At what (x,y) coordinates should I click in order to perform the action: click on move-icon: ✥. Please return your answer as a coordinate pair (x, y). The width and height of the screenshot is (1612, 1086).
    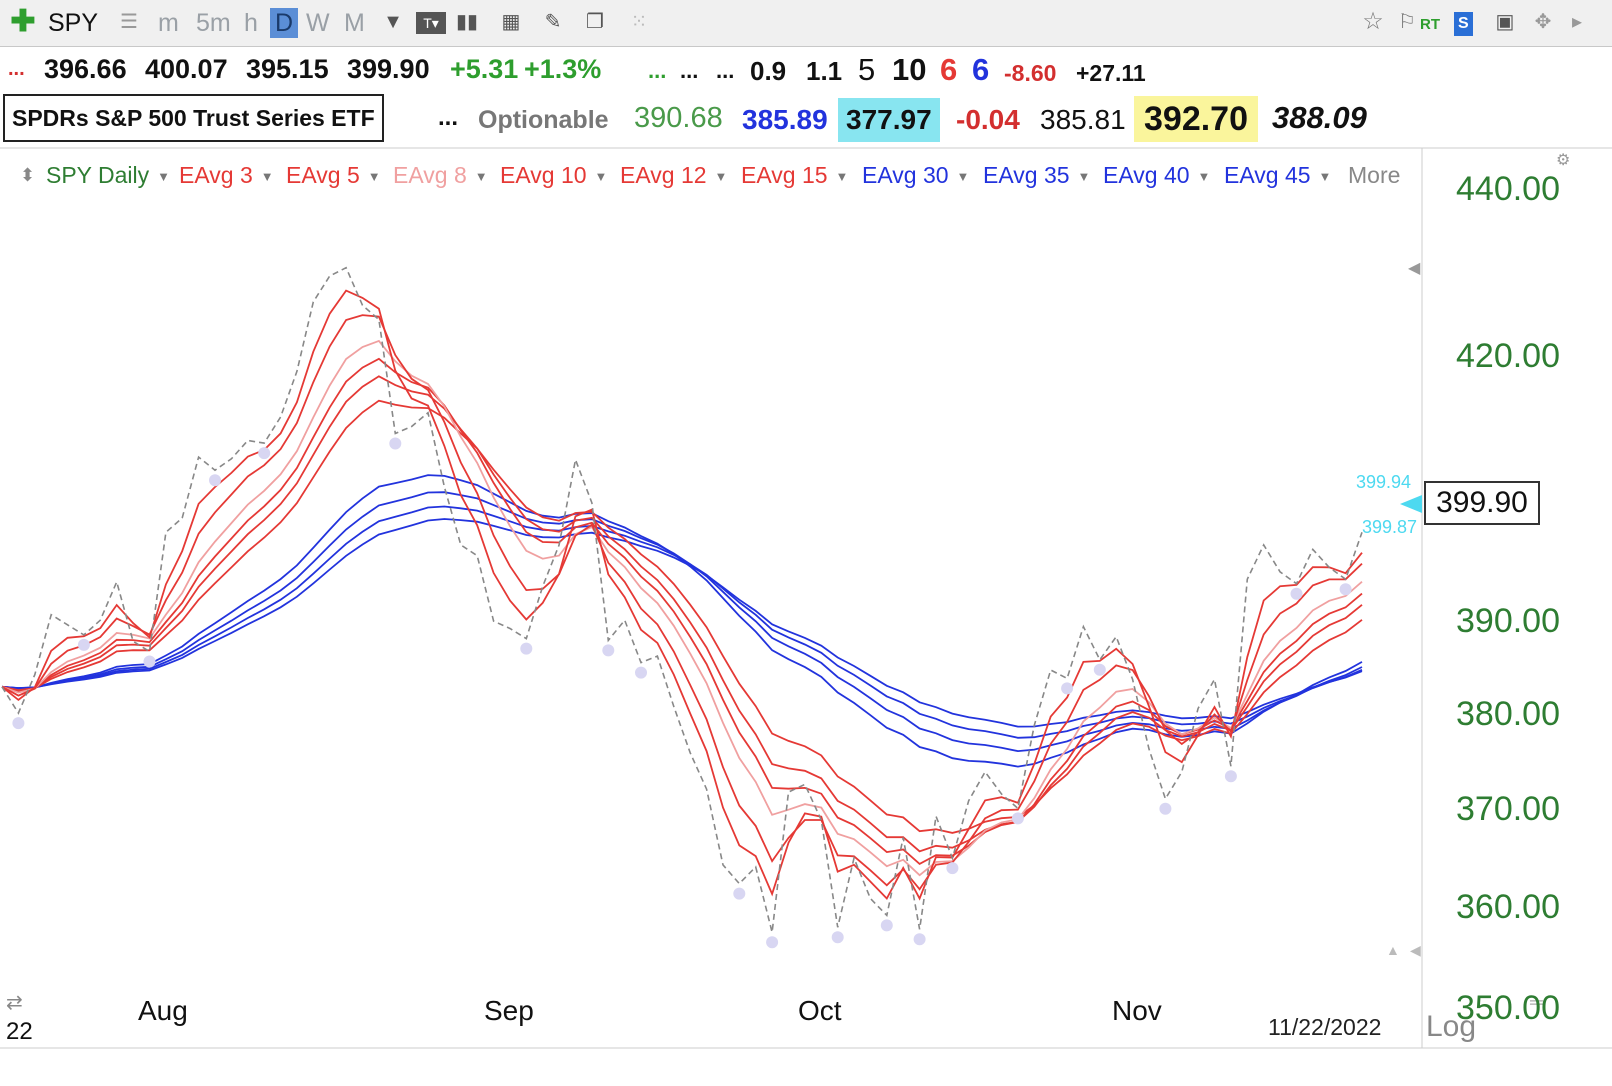
    Looking at the image, I should click on (1543, 22).